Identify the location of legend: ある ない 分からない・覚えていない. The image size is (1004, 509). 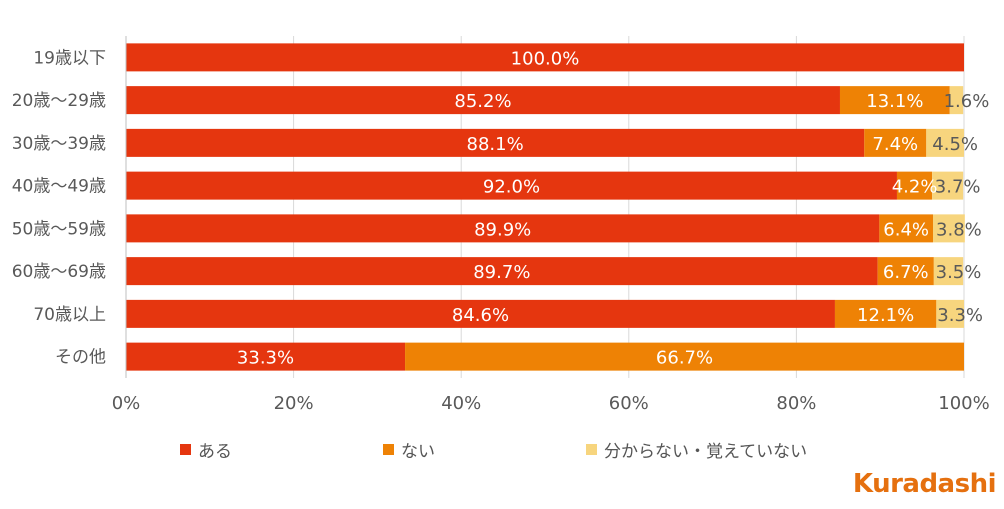
(502, 450).